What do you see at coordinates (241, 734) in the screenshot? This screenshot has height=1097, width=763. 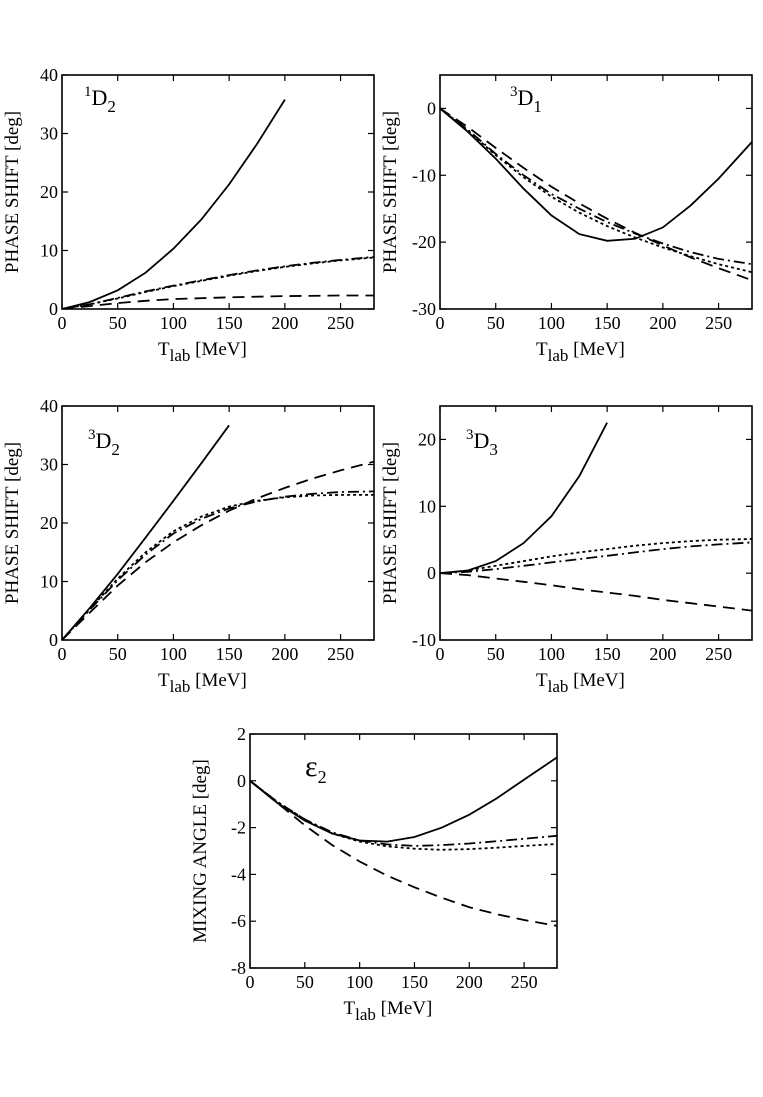 I see `y-tick-label: 2` at bounding box center [241, 734].